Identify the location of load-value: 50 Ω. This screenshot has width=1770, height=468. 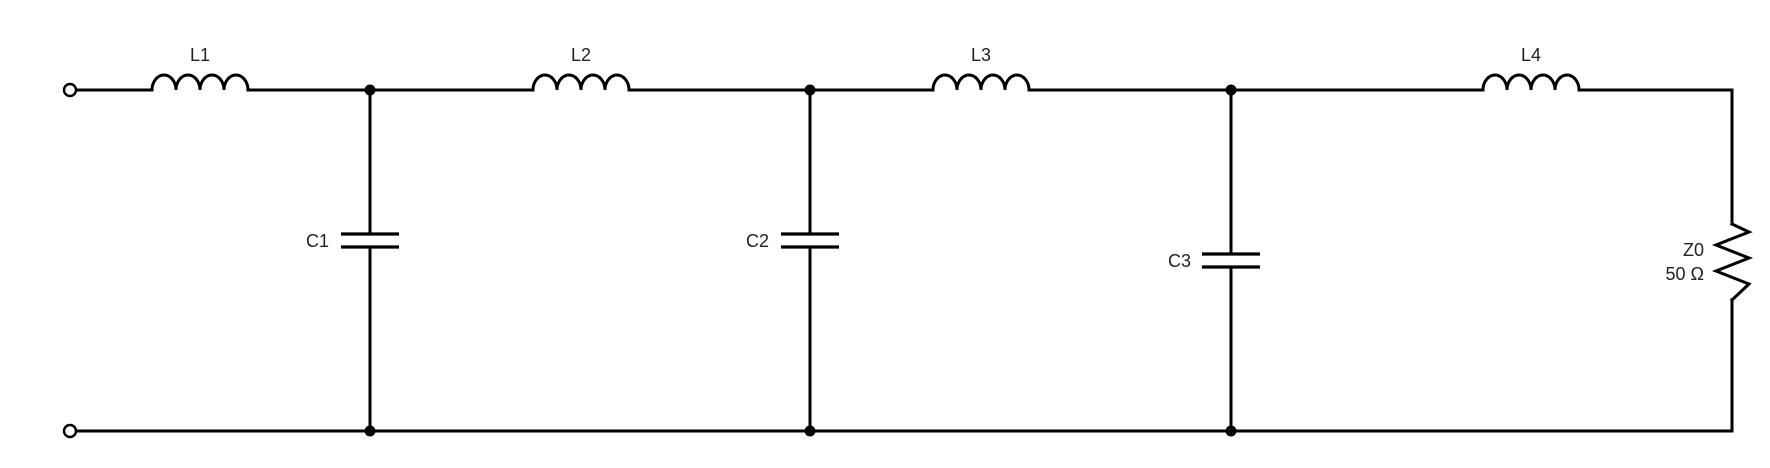
(1685, 274).